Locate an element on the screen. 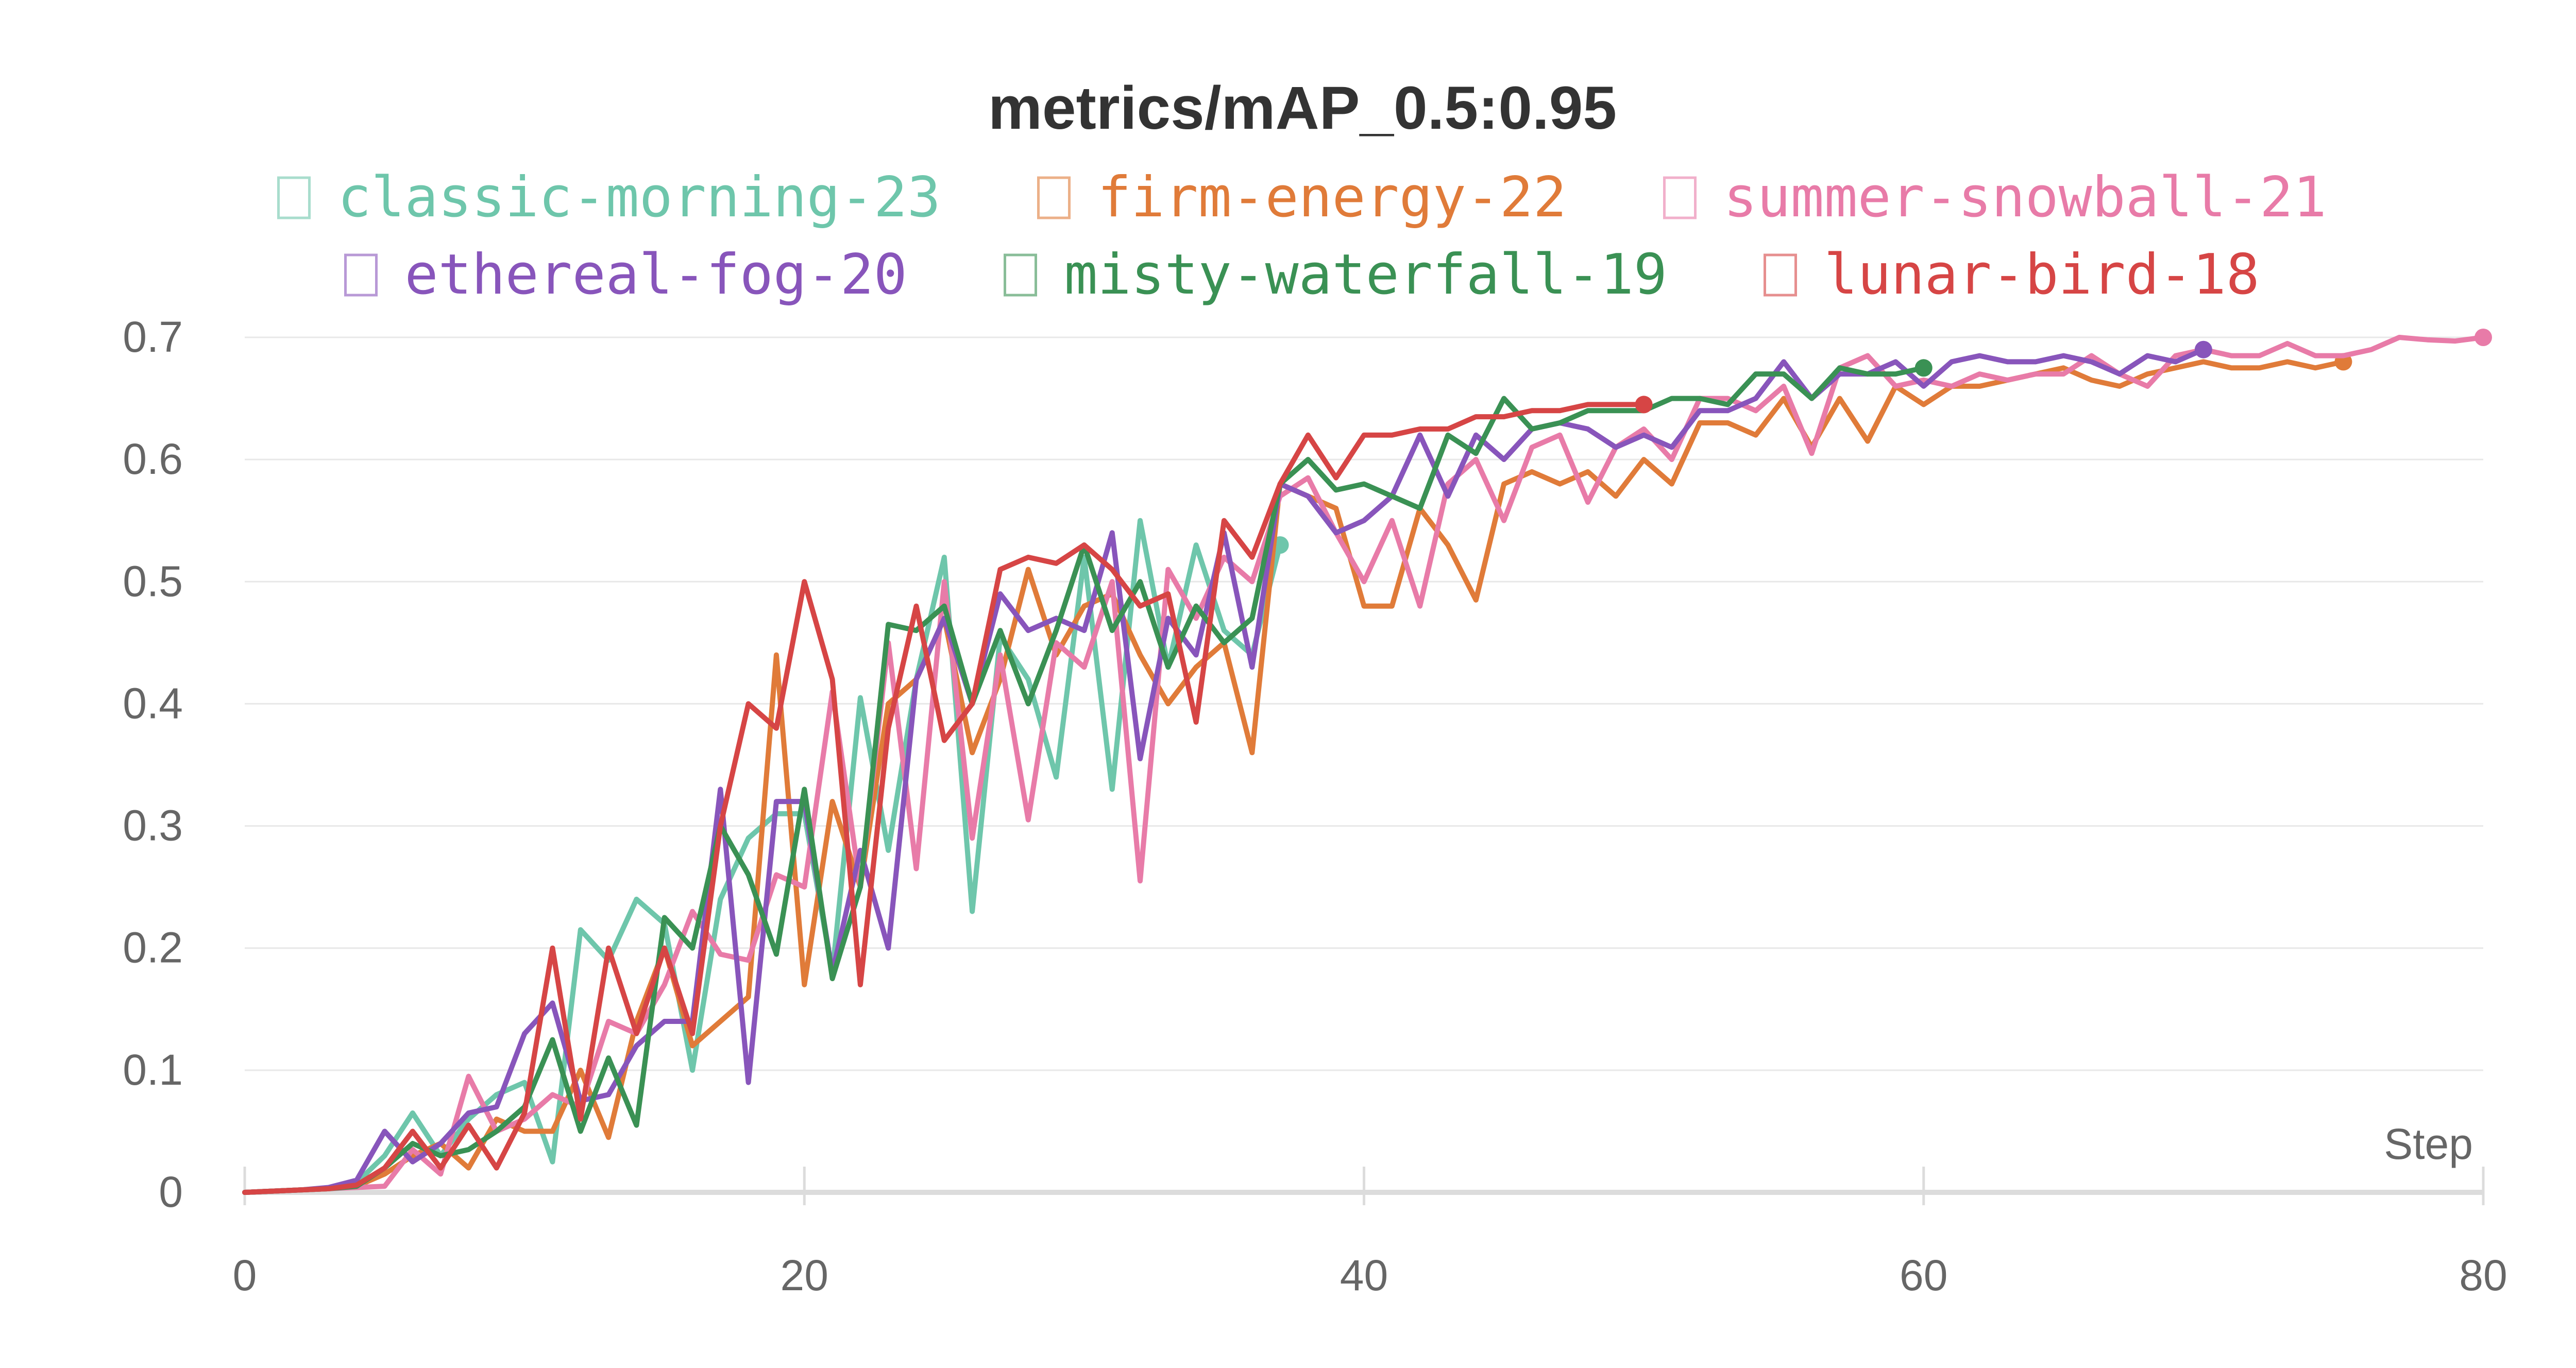 This screenshot has height=1368, width=2576. y-tick-label: 0 is located at coordinates (171, 1192).